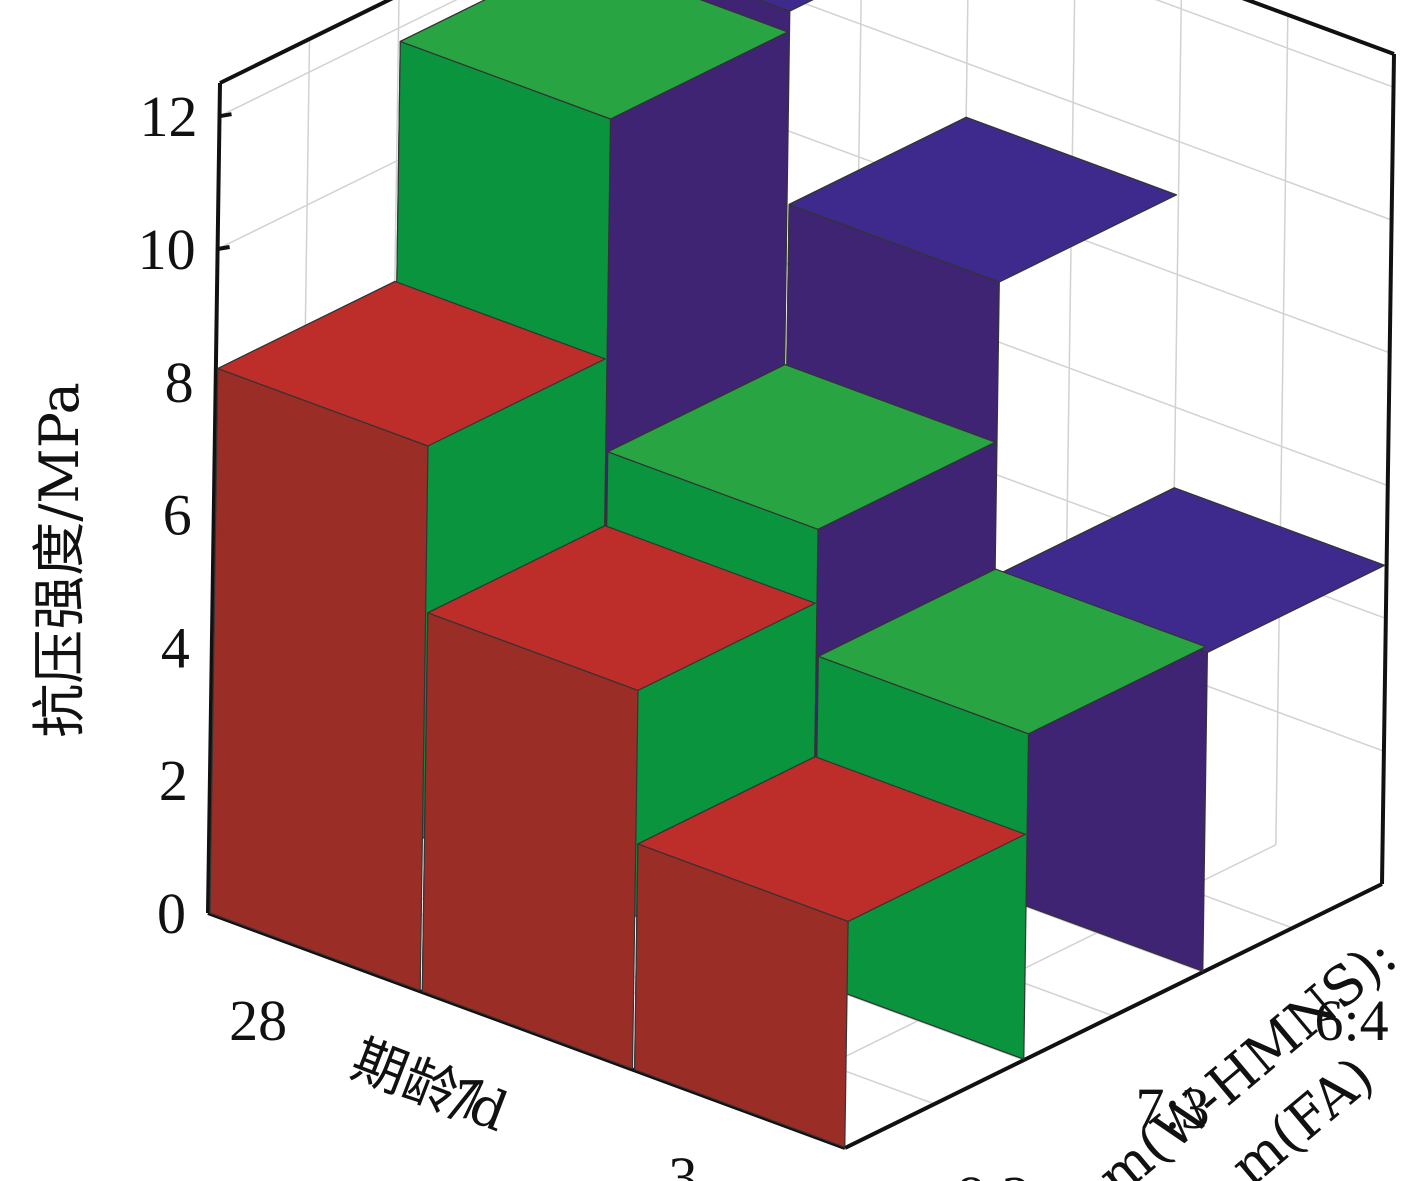 The height and width of the screenshot is (1181, 1417). What do you see at coordinates (173, 780) in the screenshot?
I see `y-tick-label: 2` at bounding box center [173, 780].